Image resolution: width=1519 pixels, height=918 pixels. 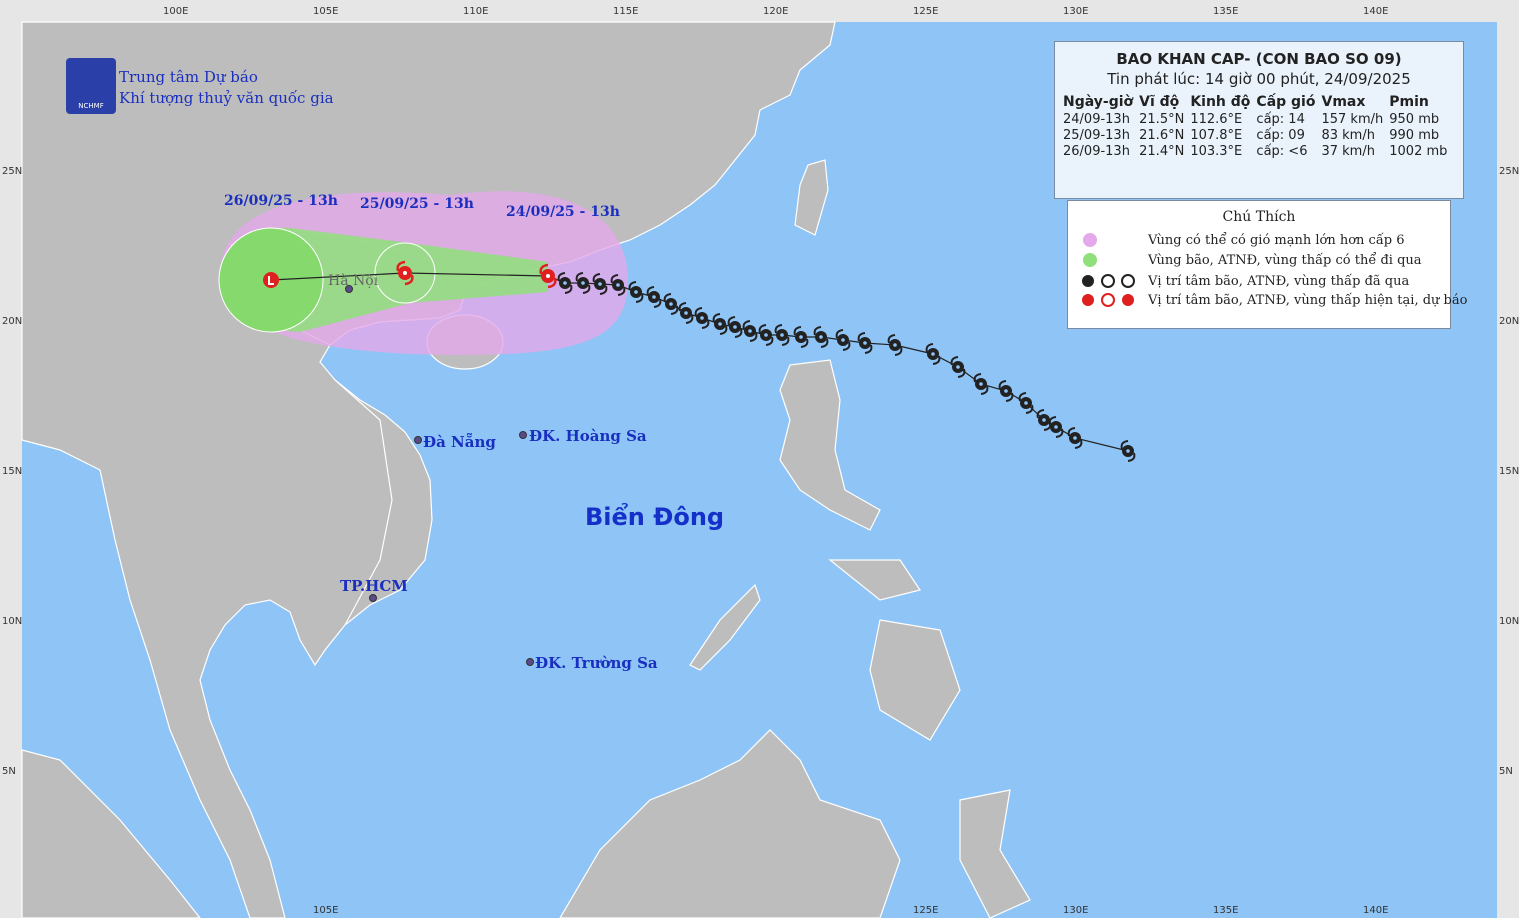 I want to click on low-position, so click(x=271, y=280).